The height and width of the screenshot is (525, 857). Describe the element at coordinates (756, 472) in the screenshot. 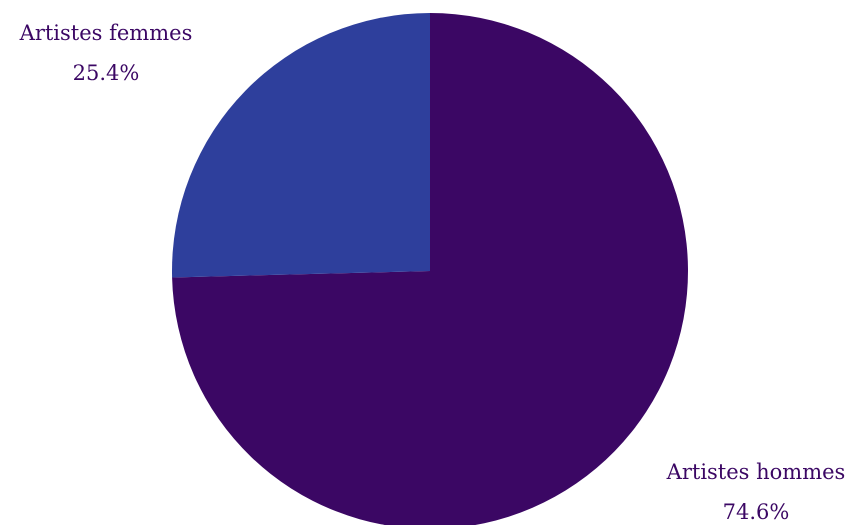

I see `slice-label-artistes-hommes: Artistes hommes` at that location.